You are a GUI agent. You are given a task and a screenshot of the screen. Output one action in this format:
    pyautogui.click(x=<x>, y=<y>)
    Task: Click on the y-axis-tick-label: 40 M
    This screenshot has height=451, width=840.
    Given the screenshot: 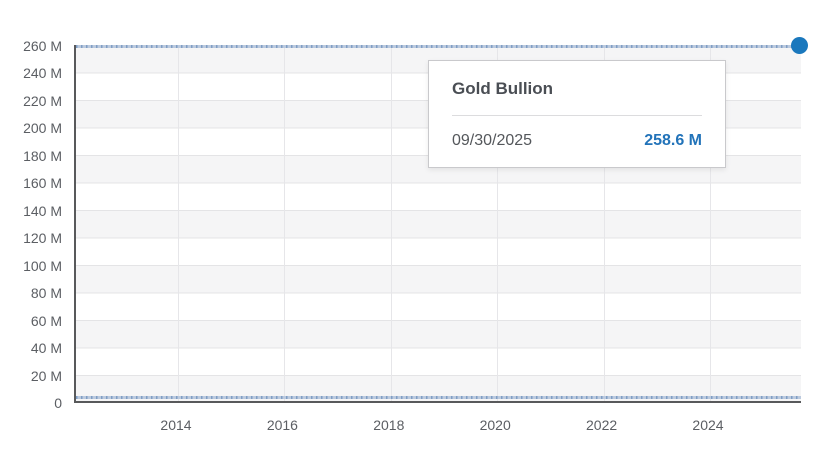 What is the action you would take?
    pyautogui.click(x=46, y=348)
    